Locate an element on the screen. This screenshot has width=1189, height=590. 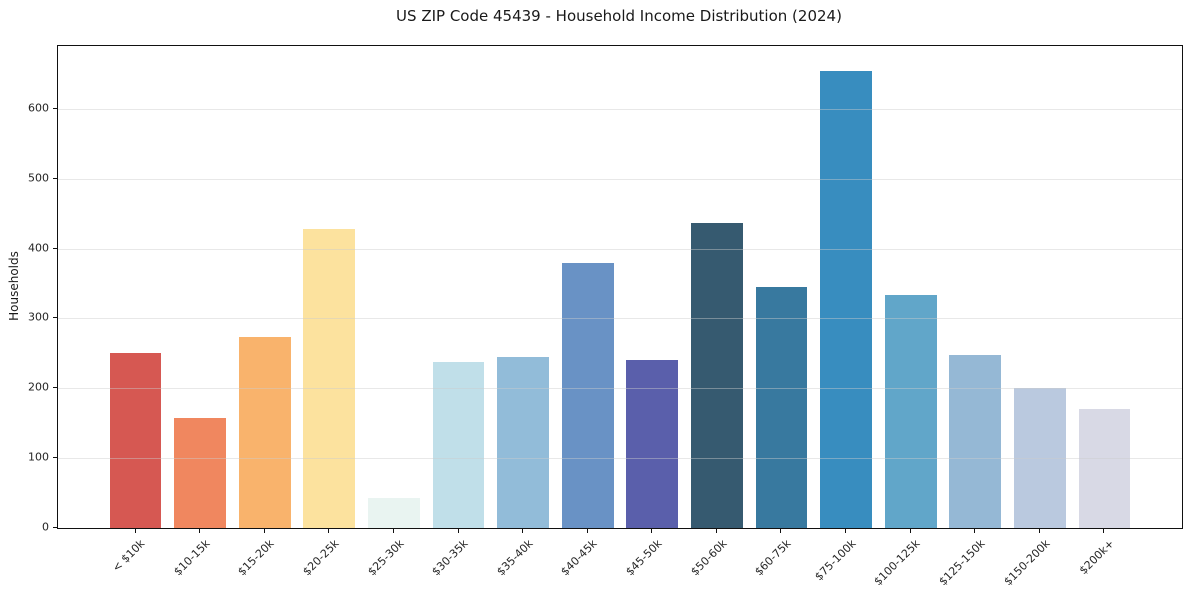
x-tick-label: $200k+ is located at coordinates (1096, 557).